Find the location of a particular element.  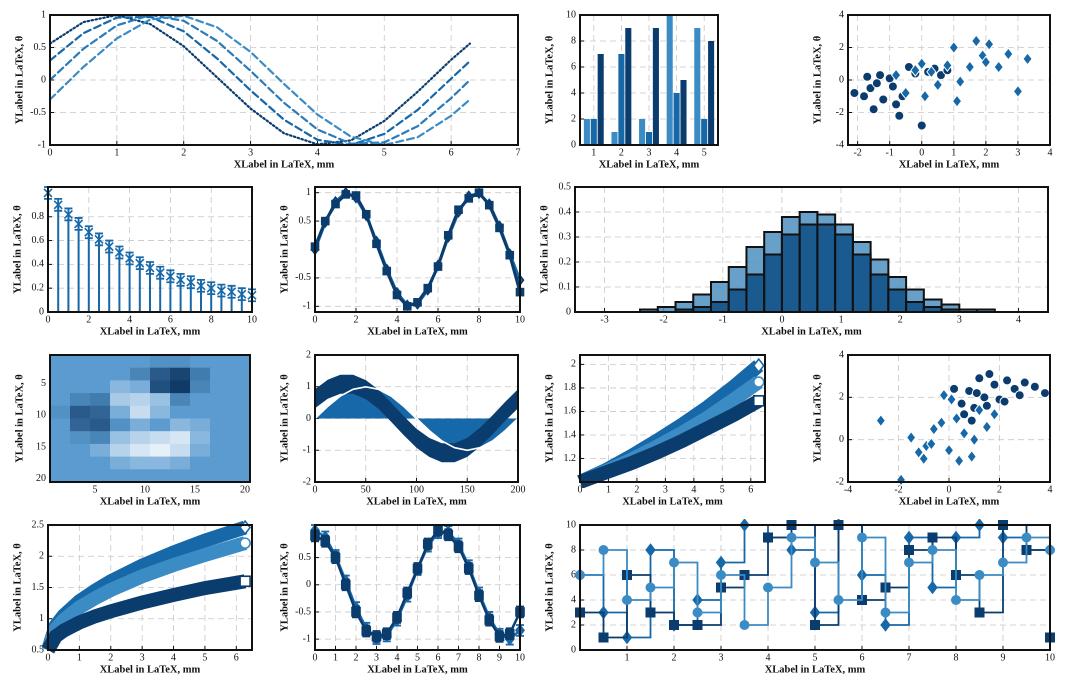

x-tick-label: 6 is located at coordinates (750, 489).